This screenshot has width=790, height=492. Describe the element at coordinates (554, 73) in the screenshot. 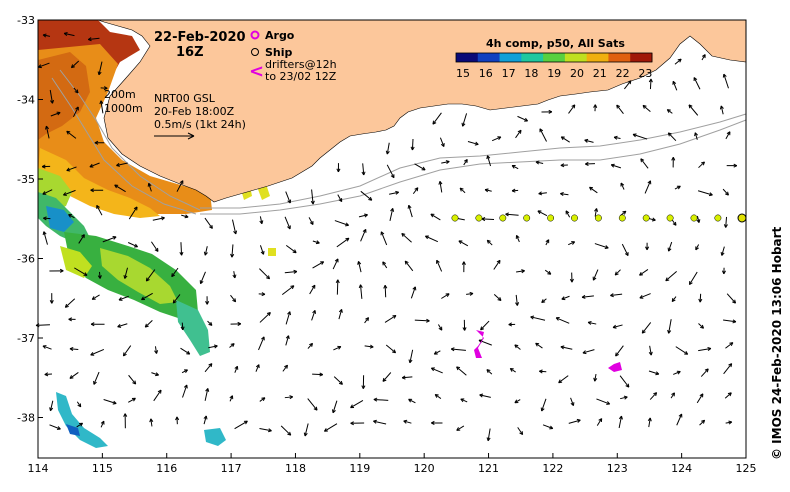

I see `colorbar-tick-label: 19` at that location.